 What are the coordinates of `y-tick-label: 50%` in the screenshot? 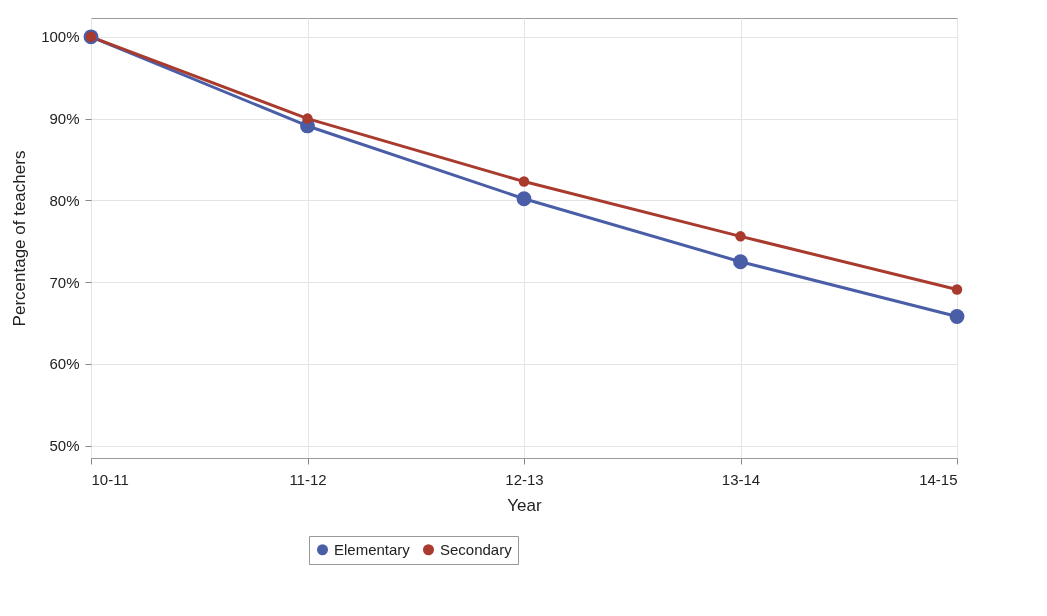 It's located at (64, 446).